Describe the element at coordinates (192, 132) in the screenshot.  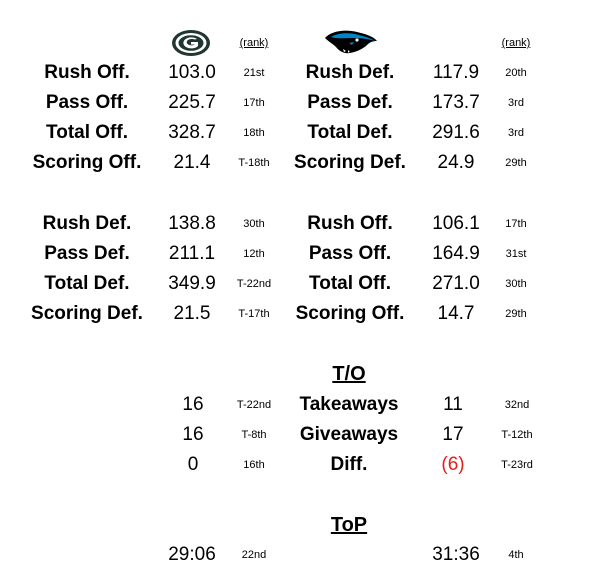
I see `stat-value: 328.7` at that location.